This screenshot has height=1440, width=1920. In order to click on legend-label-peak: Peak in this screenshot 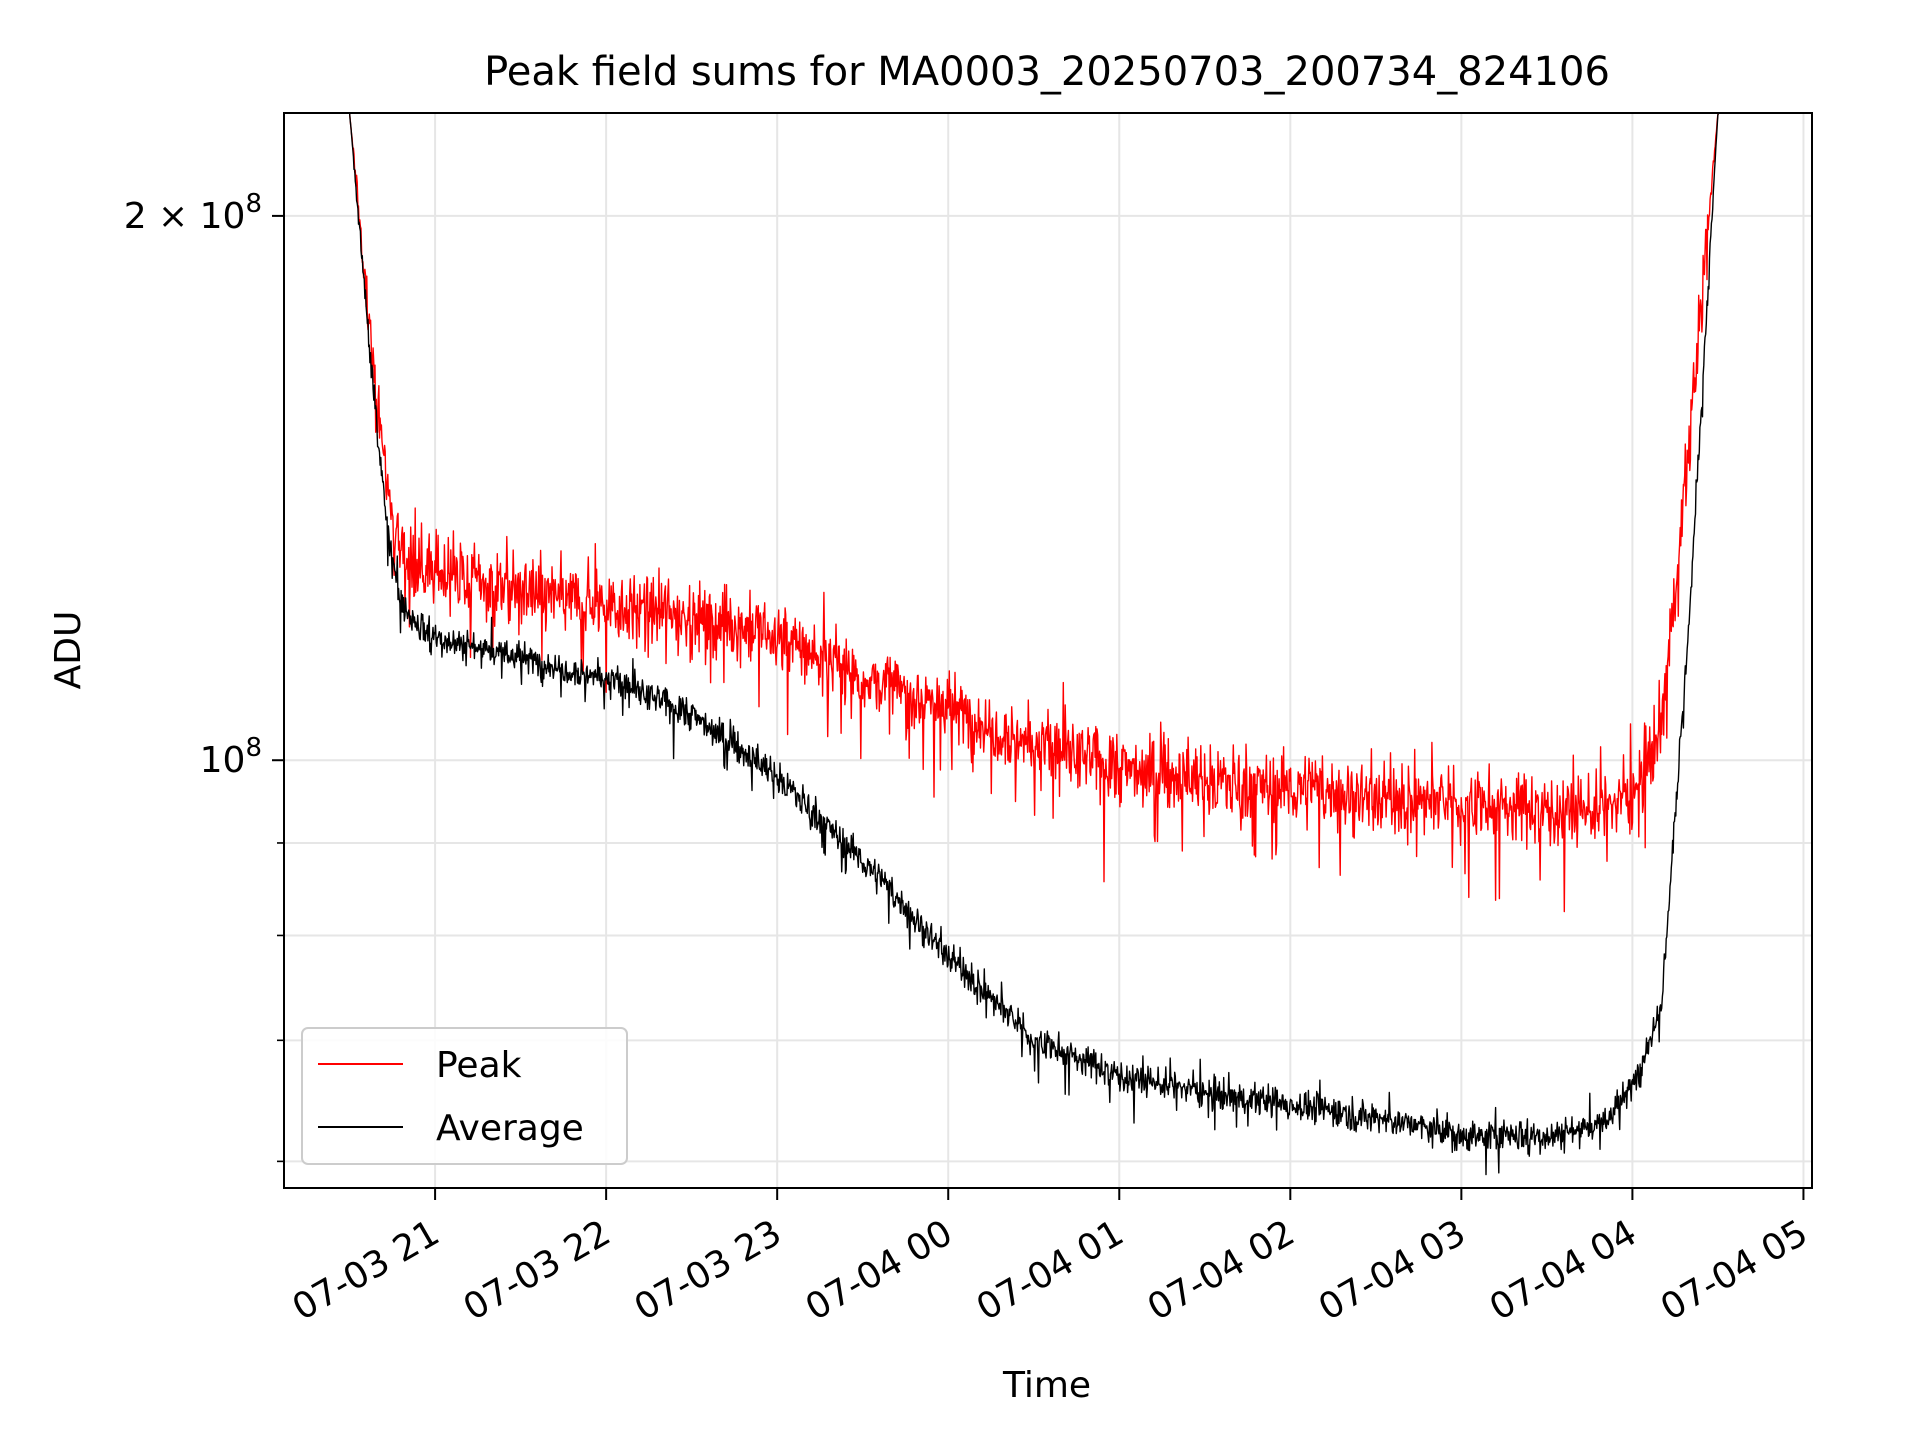, I will do `click(479, 1065)`.